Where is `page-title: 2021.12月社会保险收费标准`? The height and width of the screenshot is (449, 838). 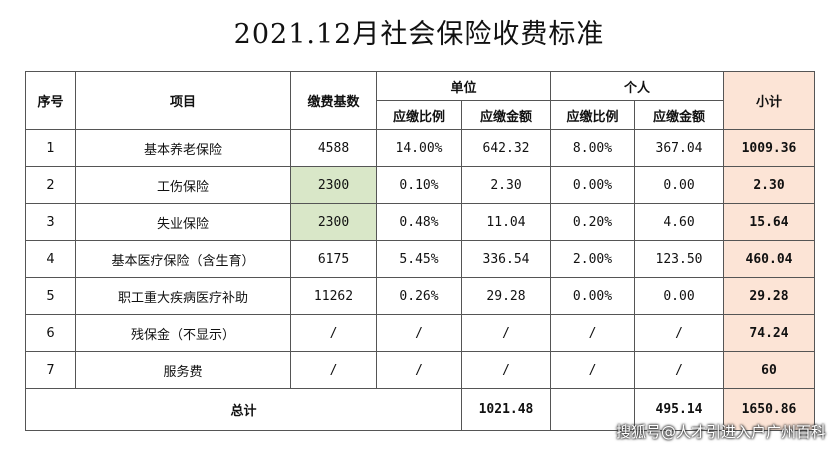
page-title: 2021.12月社会保险收费标准 is located at coordinates (419, 34).